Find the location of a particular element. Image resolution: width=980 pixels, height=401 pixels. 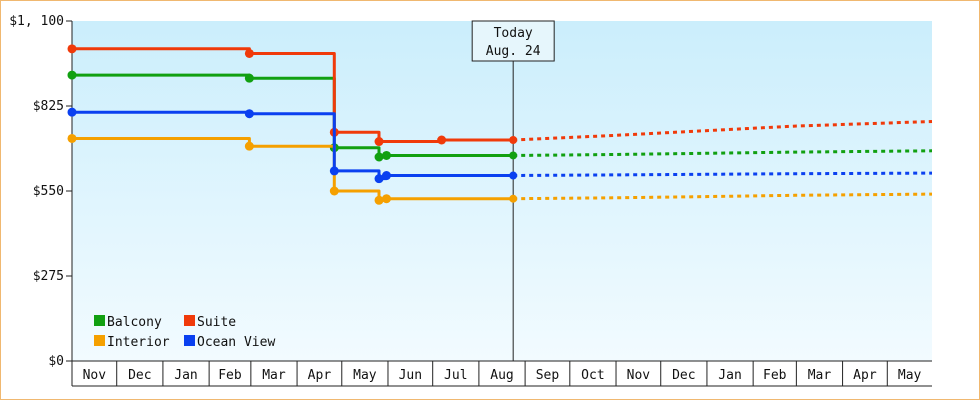

x-tick-label: Sep is located at coordinates (548, 375).